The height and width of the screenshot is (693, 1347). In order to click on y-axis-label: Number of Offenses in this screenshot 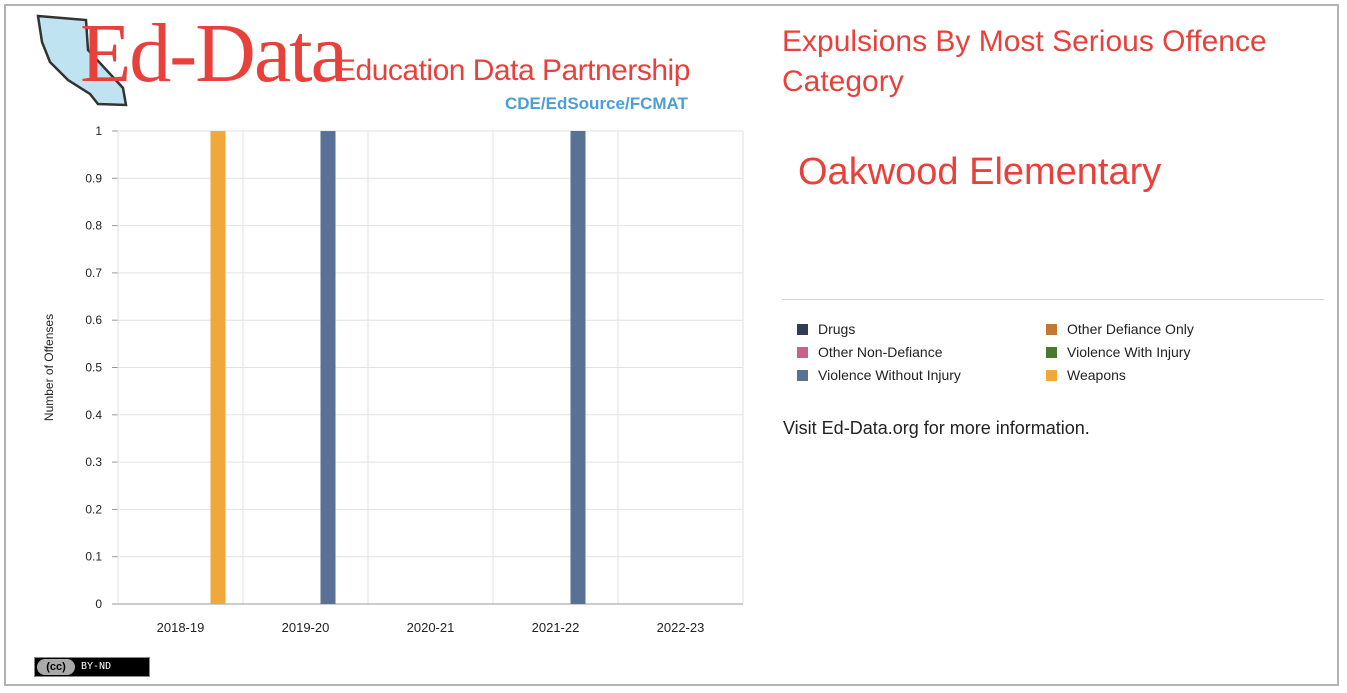, I will do `click(49, 367)`.